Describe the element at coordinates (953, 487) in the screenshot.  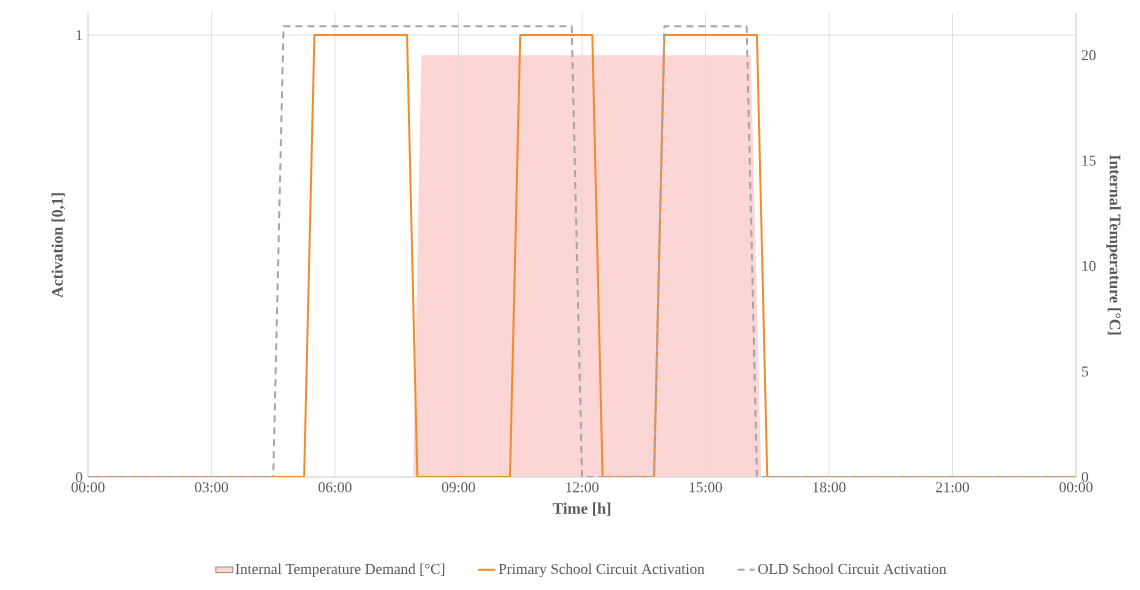
I see `x-tick-label: 21:00` at that location.